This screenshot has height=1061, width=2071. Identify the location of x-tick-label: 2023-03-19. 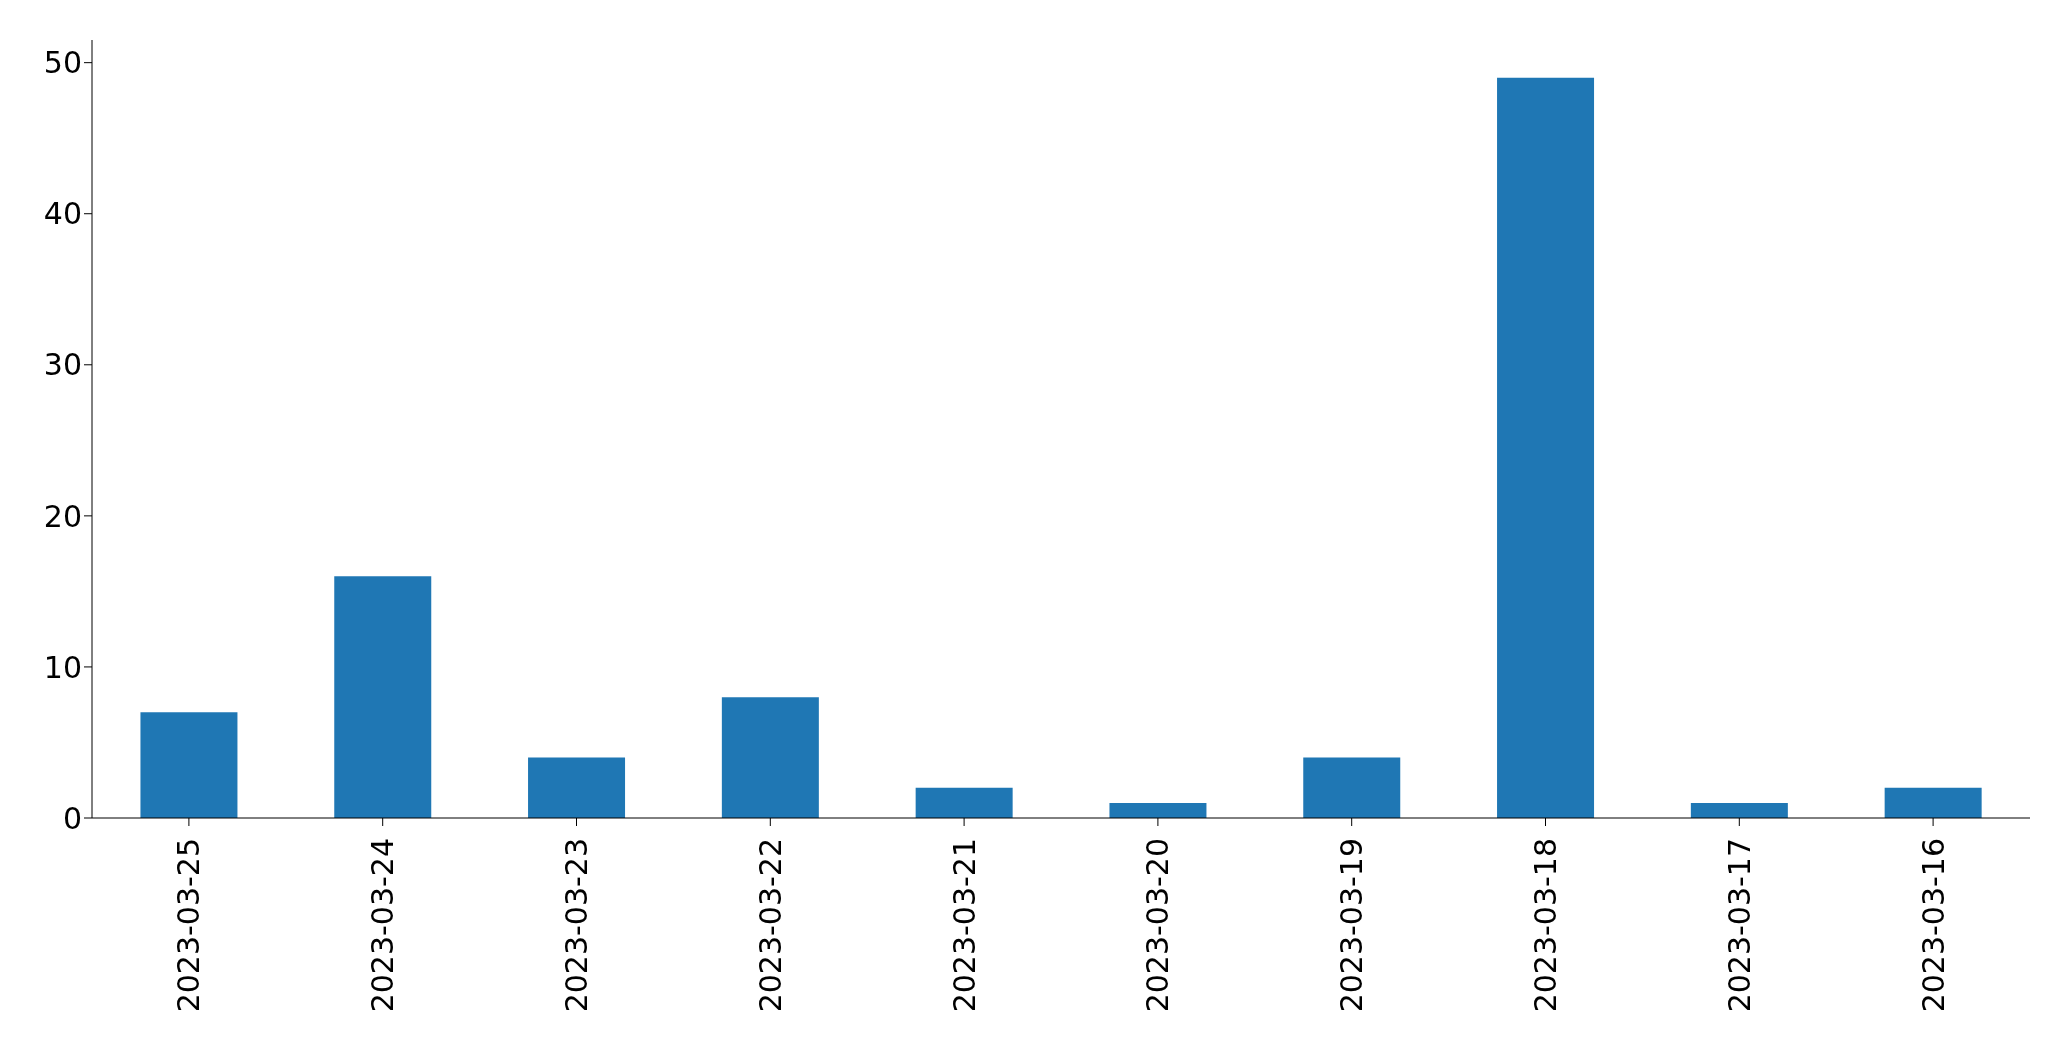
(1352, 925).